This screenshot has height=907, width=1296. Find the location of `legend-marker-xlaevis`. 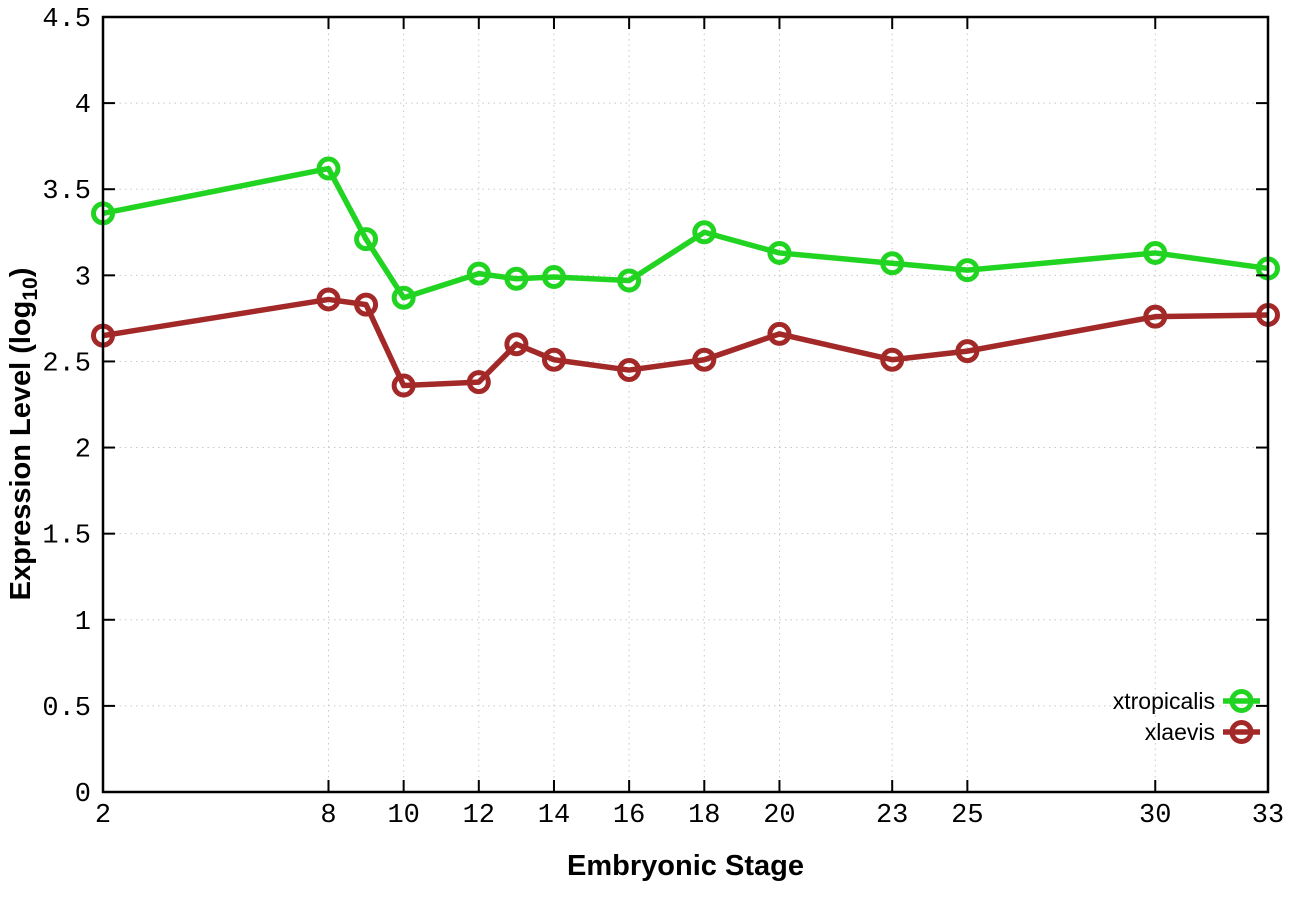

legend-marker-xlaevis is located at coordinates (1241, 732).